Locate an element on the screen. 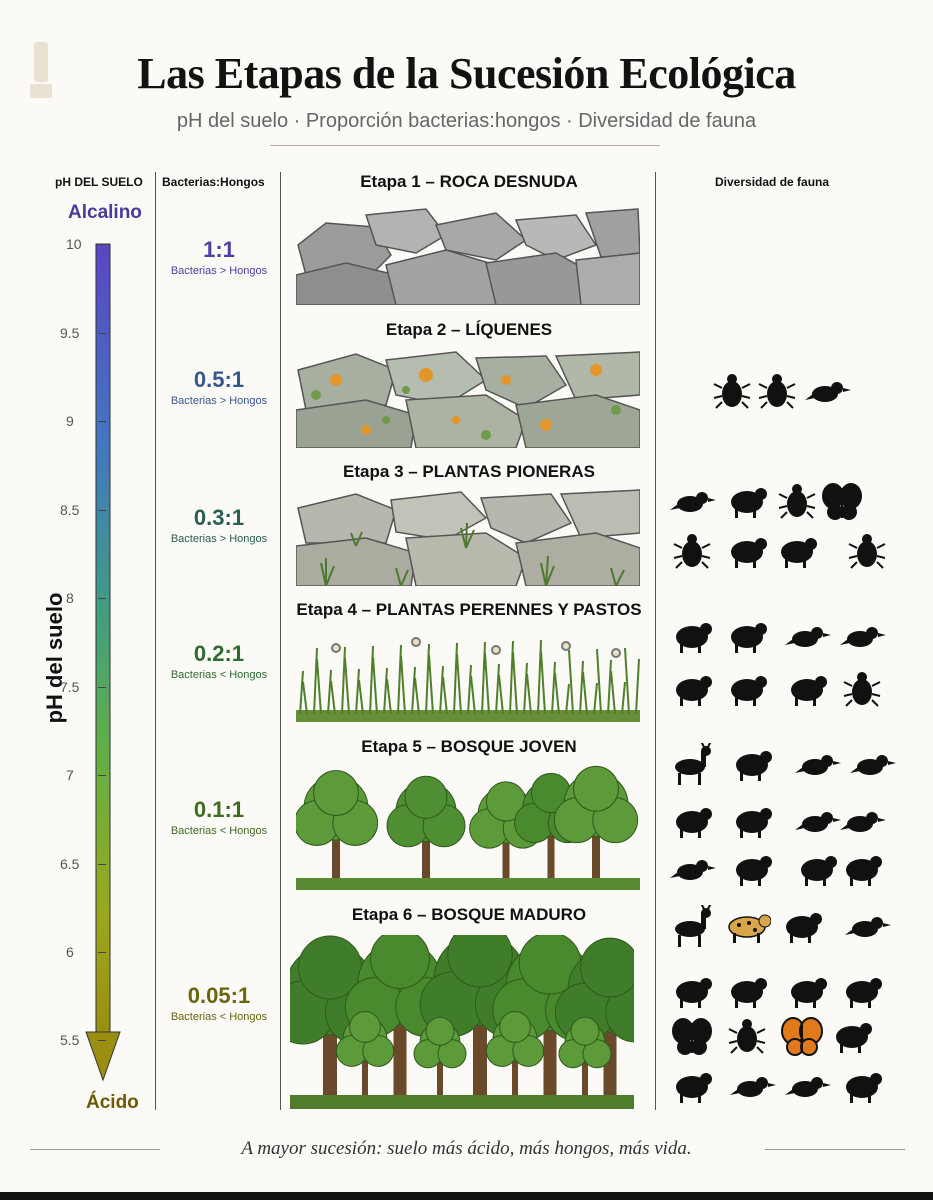  alkaline-label: Alcalino is located at coordinates (105, 212).